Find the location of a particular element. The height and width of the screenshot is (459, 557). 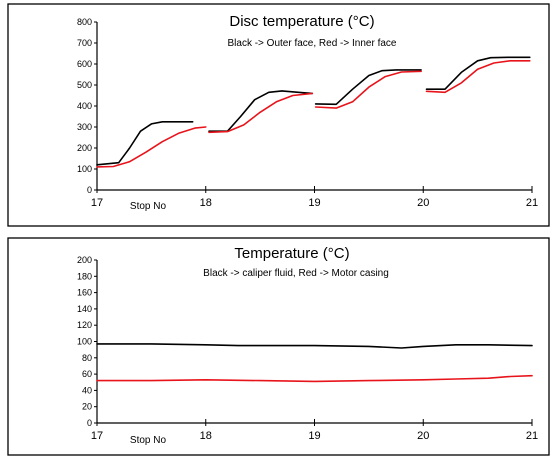

y-tick-label: 180 is located at coordinates (84, 276).